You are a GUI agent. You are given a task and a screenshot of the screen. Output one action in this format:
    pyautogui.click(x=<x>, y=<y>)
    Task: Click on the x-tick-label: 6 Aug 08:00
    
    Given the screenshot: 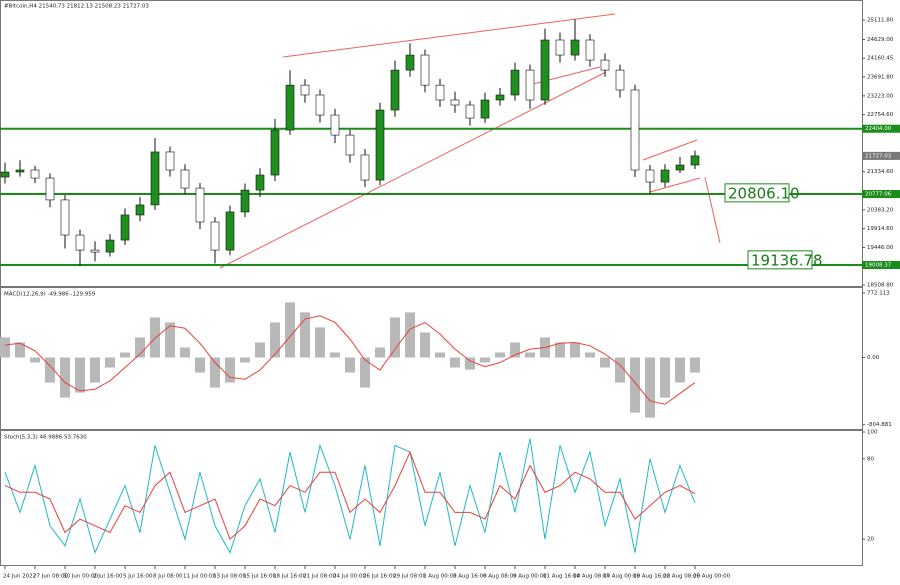 What is the action you would take?
    pyautogui.click(x=500, y=577)
    